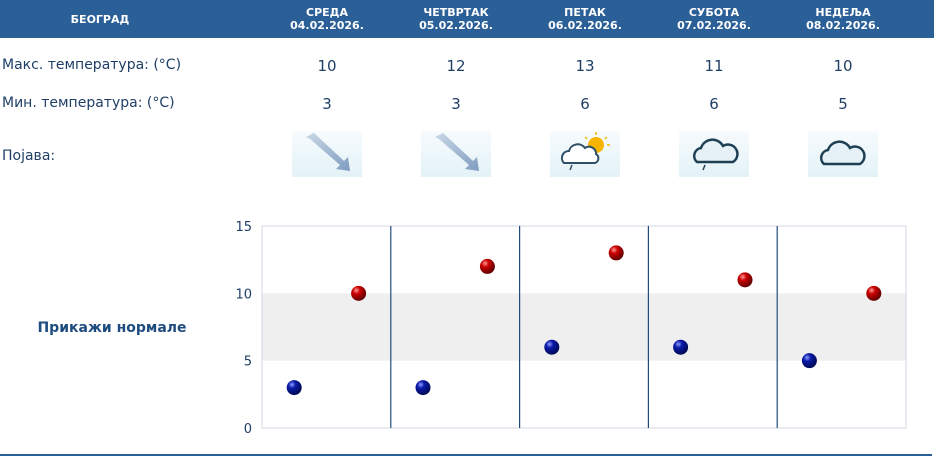 This screenshot has width=940, height=457. I want to click on y-tick-label: 5, so click(248, 362).